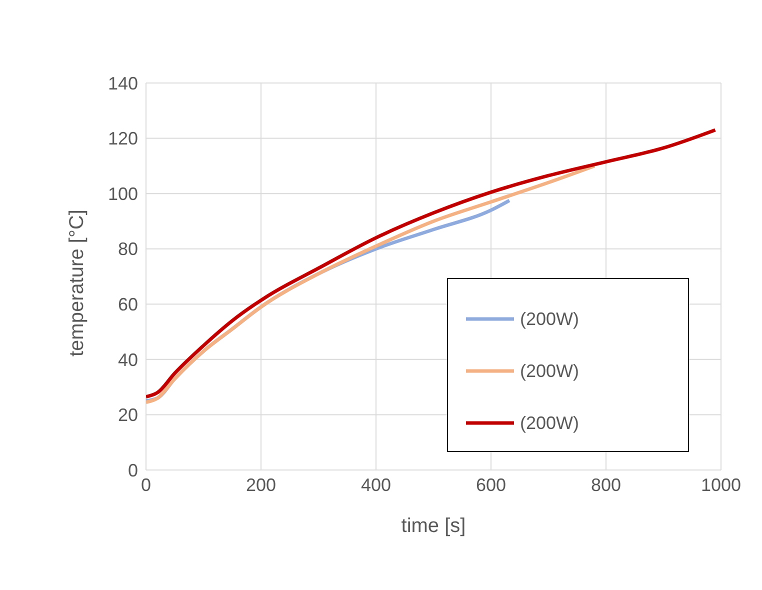 The width and height of the screenshot is (762, 590). What do you see at coordinates (261, 484) in the screenshot?
I see `x-tick-label: 200` at bounding box center [261, 484].